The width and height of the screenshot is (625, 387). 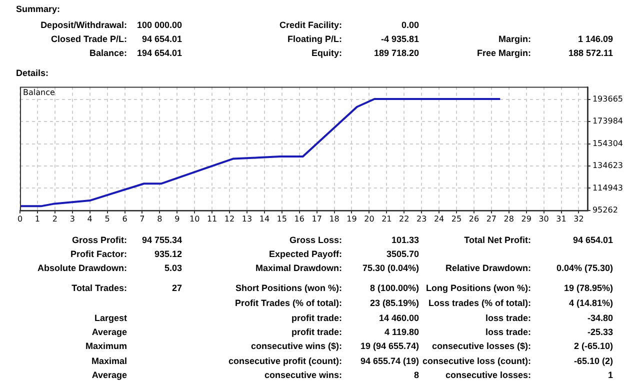 What do you see at coordinates (20, 219) in the screenshot?
I see `x-tick-label: 0` at bounding box center [20, 219].